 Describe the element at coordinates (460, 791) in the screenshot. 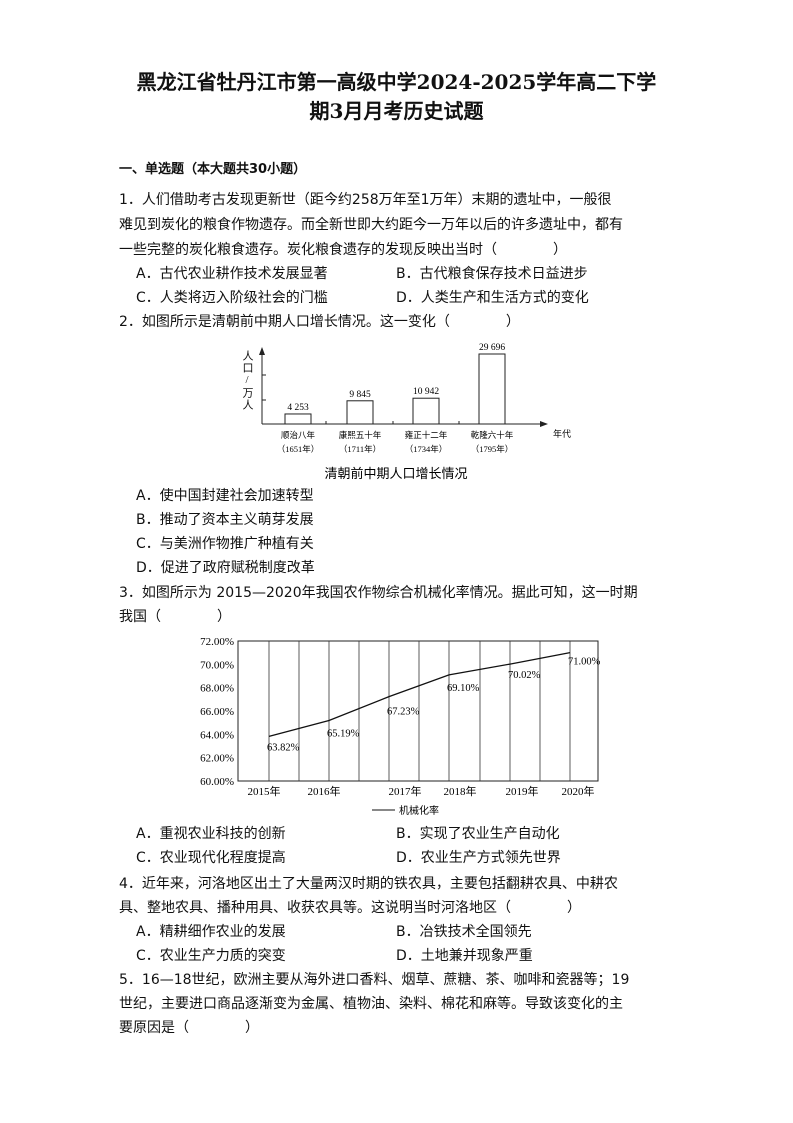

I see `x-tick-label: 2018年` at that location.